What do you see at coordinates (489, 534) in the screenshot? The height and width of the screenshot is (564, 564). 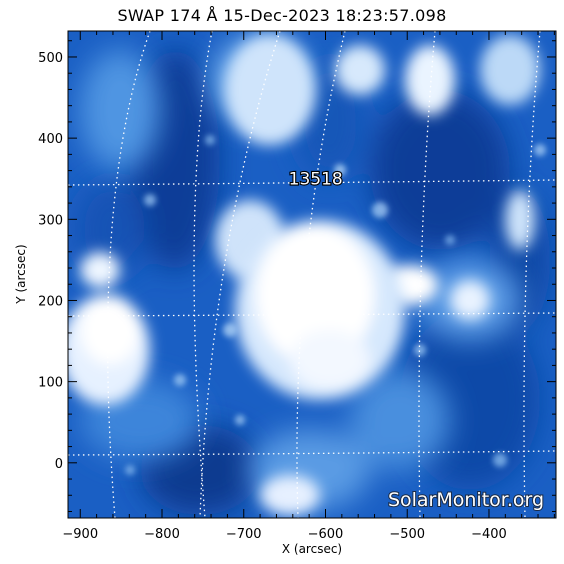 I see `x-tick-label: −400` at bounding box center [489, 534].